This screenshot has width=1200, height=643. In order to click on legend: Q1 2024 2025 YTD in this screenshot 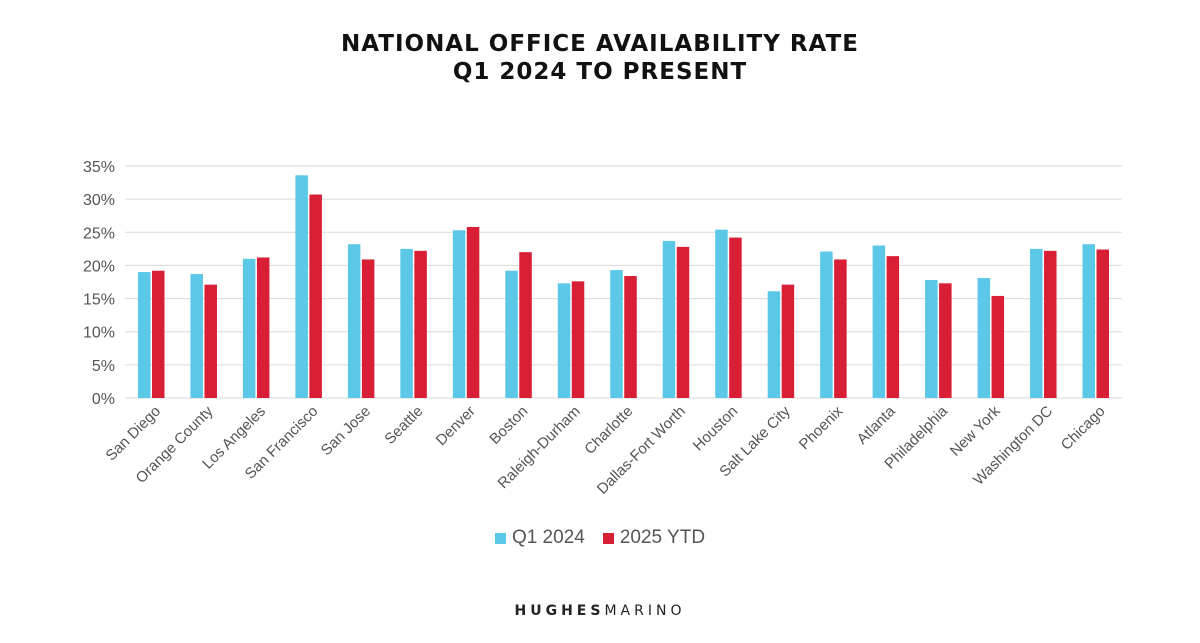, I will do `click(600, 538)`.